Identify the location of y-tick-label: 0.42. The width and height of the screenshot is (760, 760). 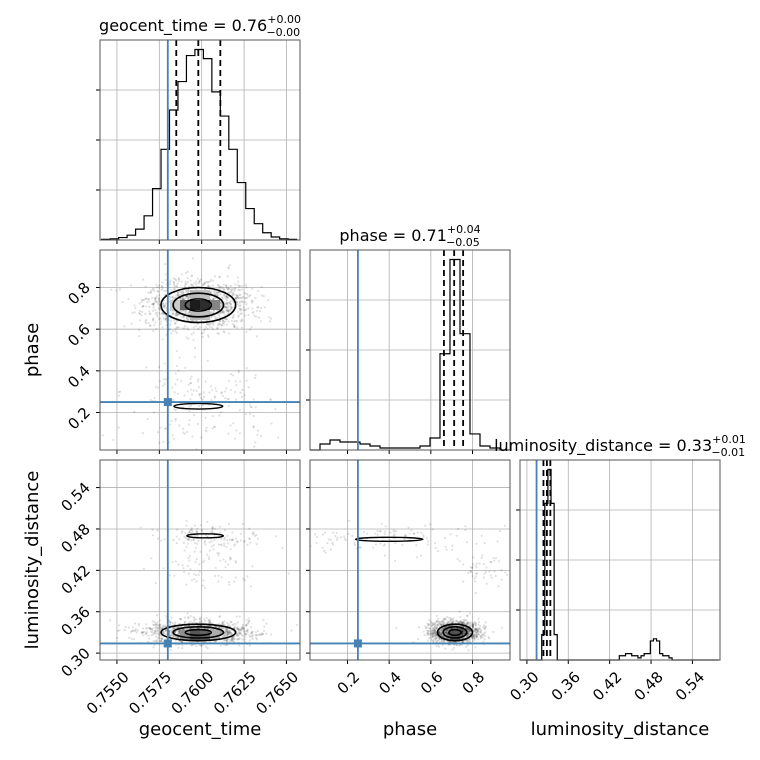
(76, 580).